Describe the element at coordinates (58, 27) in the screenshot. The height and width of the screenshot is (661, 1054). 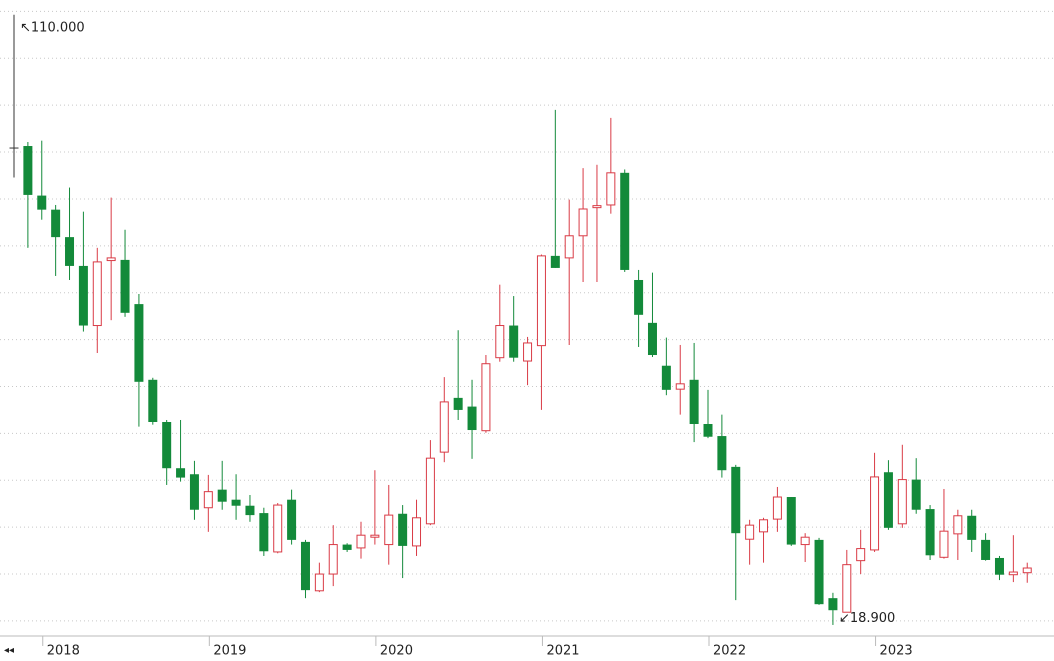
I see `high-label: 110.000` at that location.